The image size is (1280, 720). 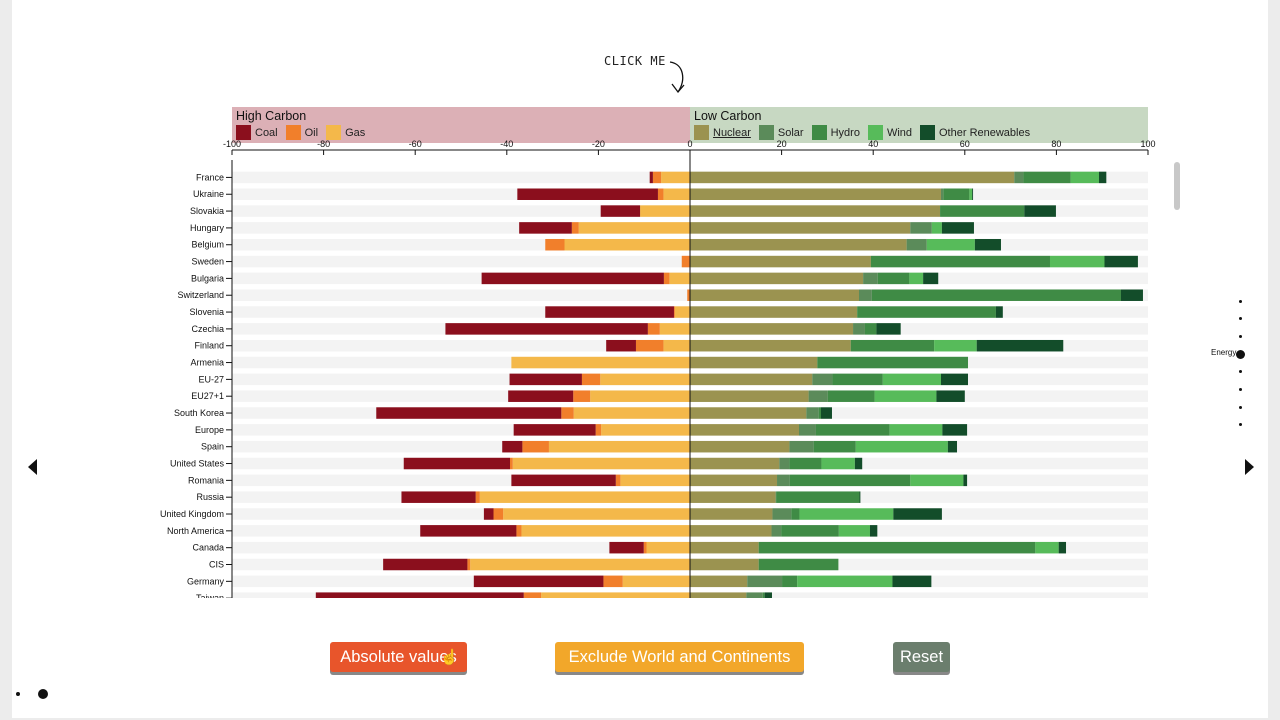 What do you see at coordinates (207, 211) in the screenshot?
I see `country-label: Slovakia` at bounding box center [207, 211].